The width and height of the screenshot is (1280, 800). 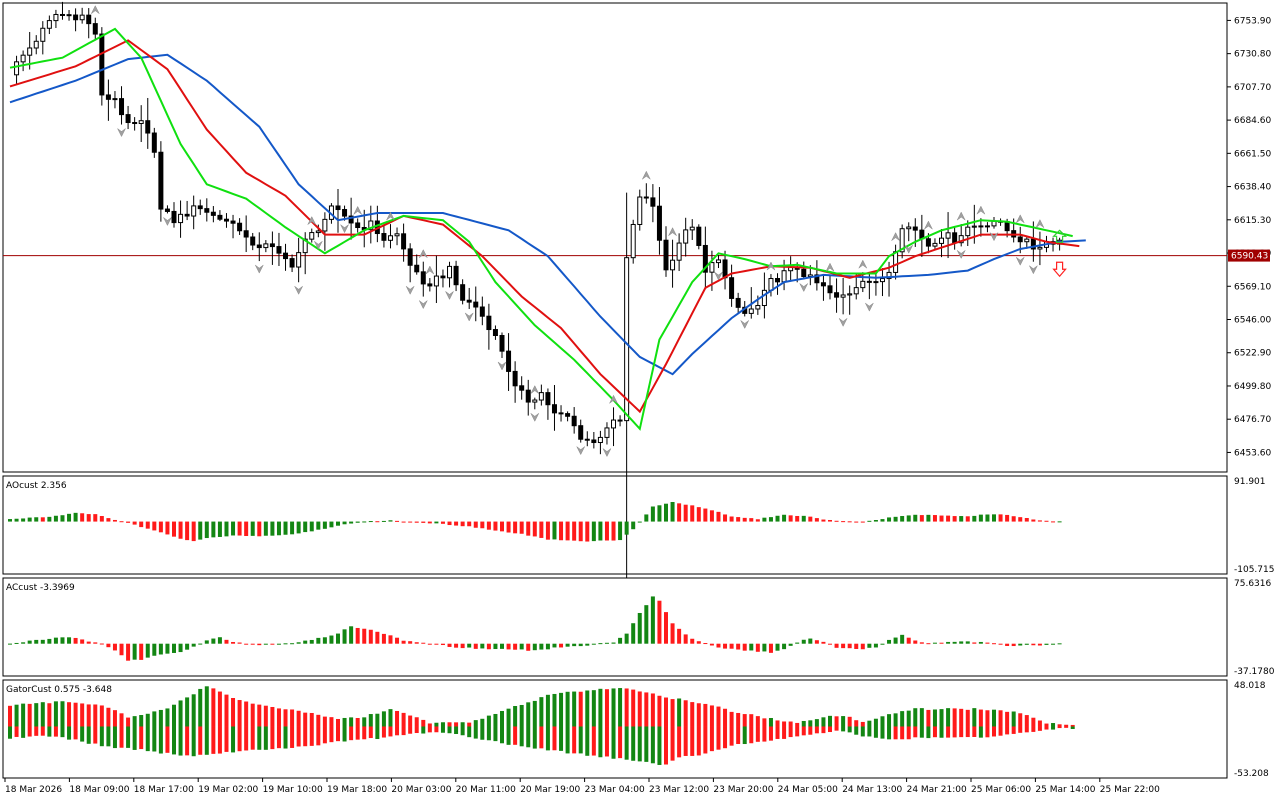 What do you see at coordinates (615, 790) in the screenshot?
I see `time-tick-label: 23 Mar 04:00` at bounding box center [615, 790].